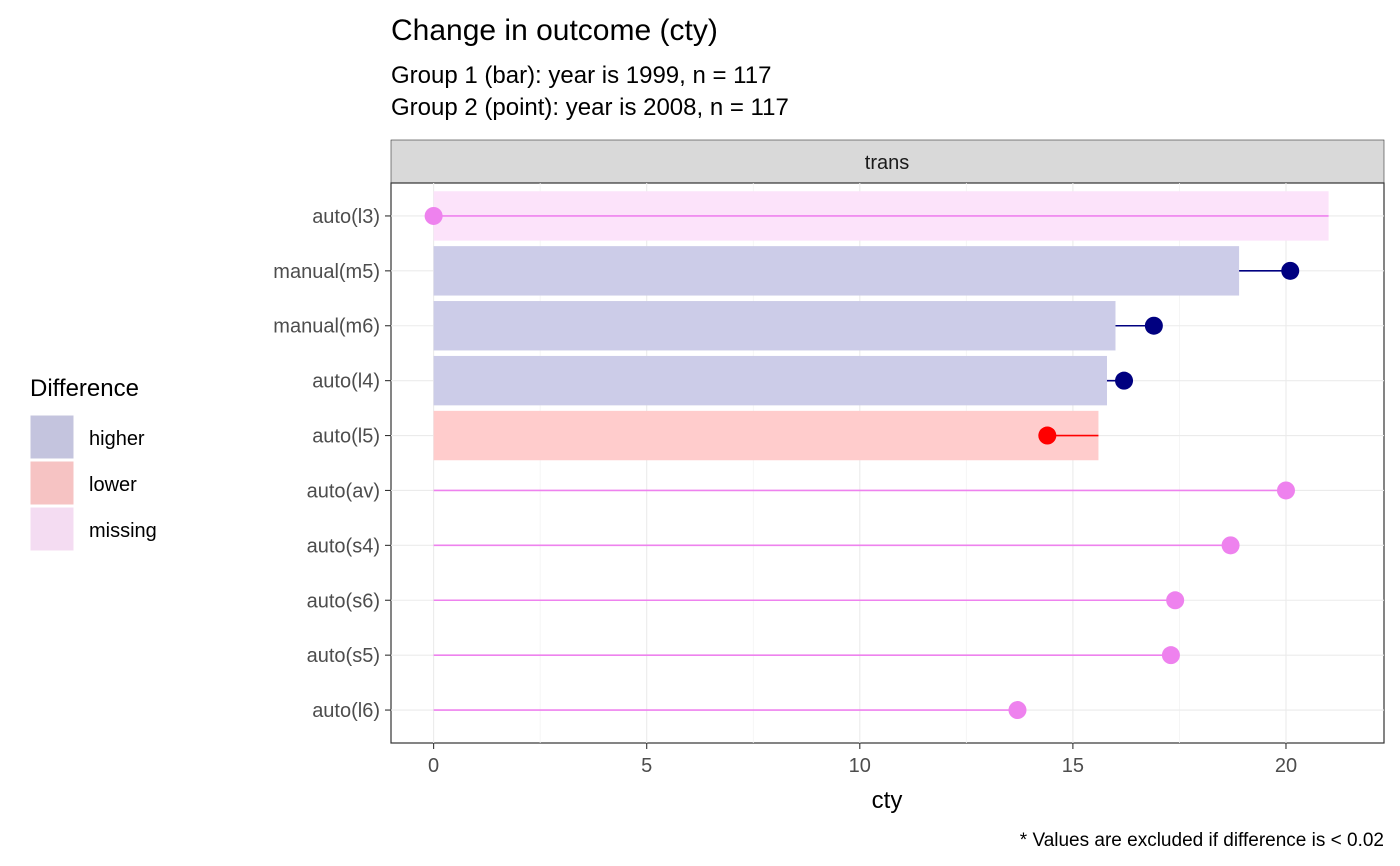 Image resolution: width=1400 pixels, height=866 pixels. What do you see at coordinates (346, 217) in the screenshot?
I see `y-tick-label: auto(l3)` at bounding box center [346, 217].